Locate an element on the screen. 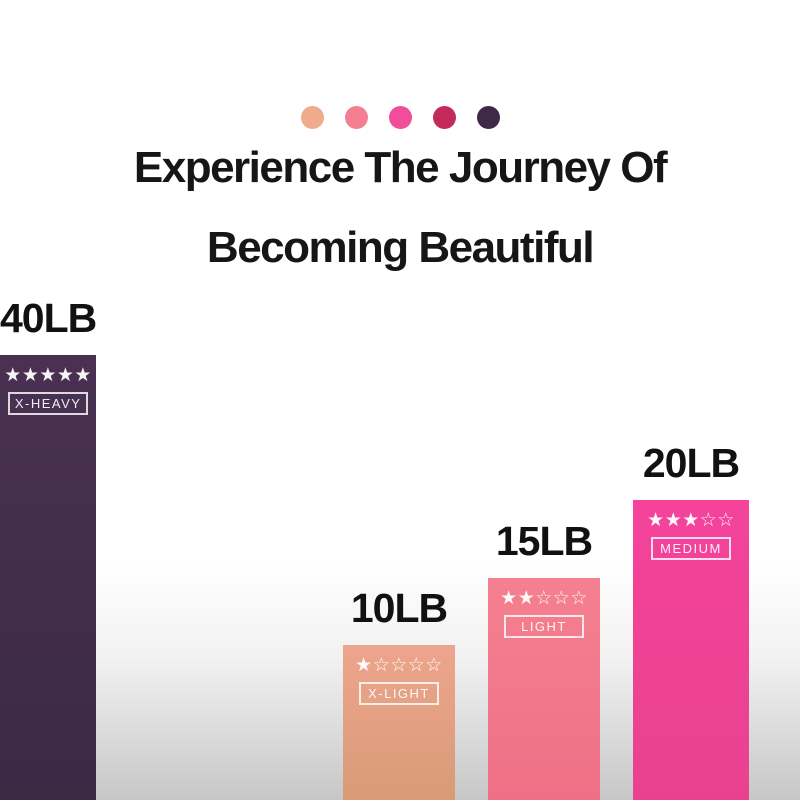 This screenshot has height=800, width=800. bar-fill: ★★★★★ X-HEAVY is located at coordinates (48, 577).